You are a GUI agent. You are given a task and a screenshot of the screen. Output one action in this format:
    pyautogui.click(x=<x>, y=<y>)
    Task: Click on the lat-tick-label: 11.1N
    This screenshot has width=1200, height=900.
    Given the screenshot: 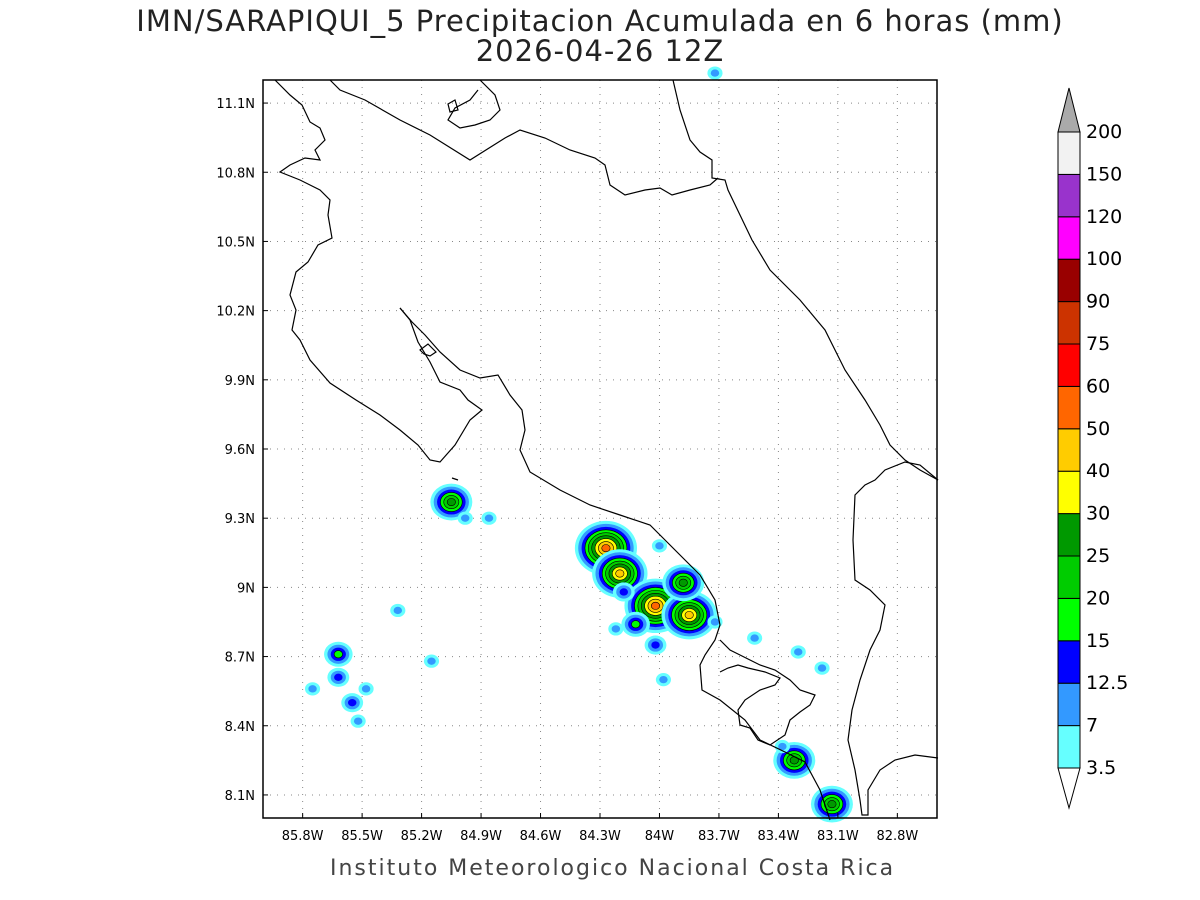 What is the action you would take?
    pyautogui.click(x=235, y=104)
    